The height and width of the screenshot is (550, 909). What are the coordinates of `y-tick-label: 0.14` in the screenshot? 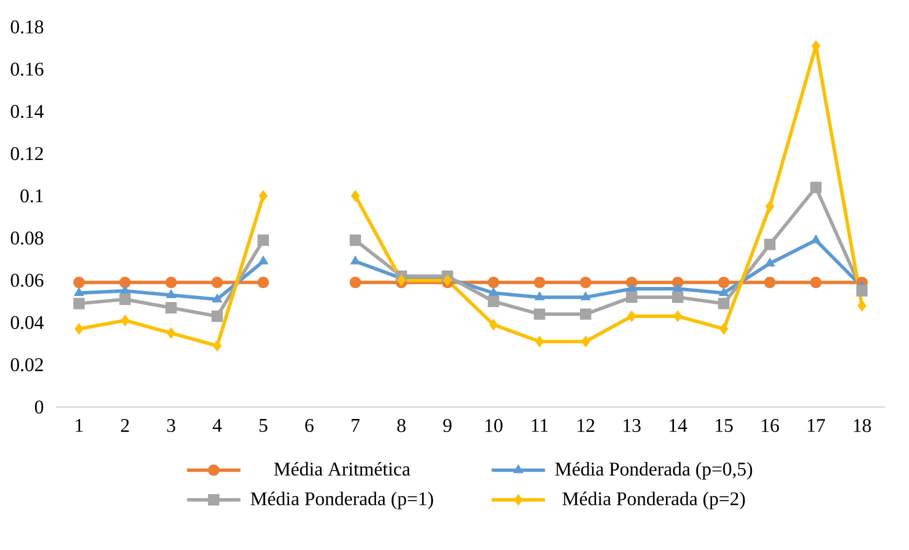 It's located at (27, 111).